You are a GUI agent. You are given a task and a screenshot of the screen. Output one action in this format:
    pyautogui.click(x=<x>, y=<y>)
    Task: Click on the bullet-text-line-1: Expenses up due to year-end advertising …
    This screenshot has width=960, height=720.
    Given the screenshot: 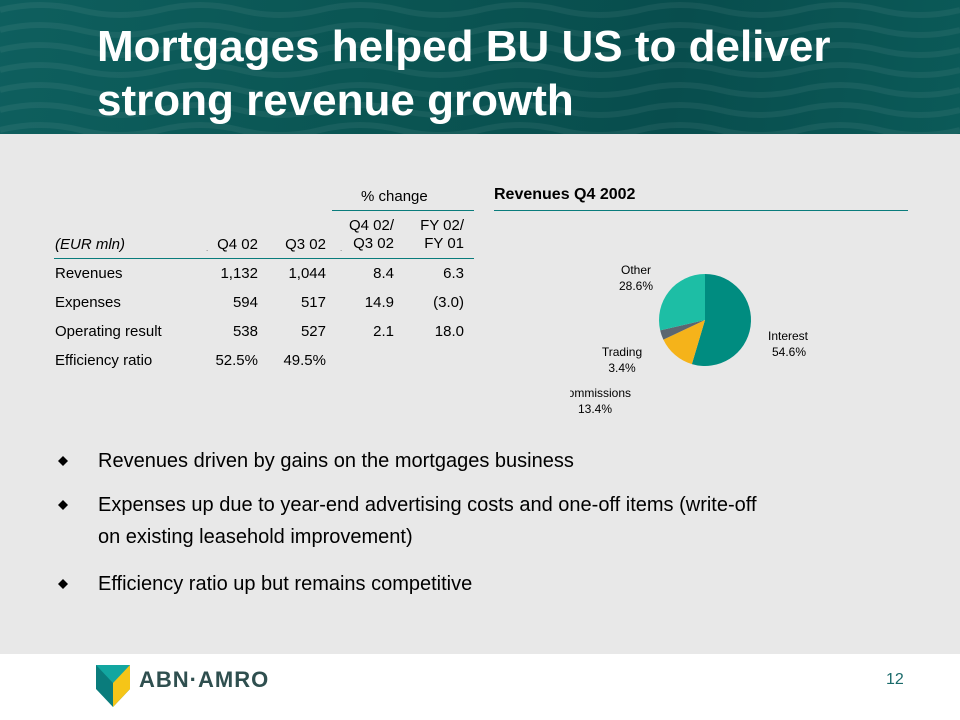 What is the action you would take?
    pyautogui.click(x=427, y=505)
    